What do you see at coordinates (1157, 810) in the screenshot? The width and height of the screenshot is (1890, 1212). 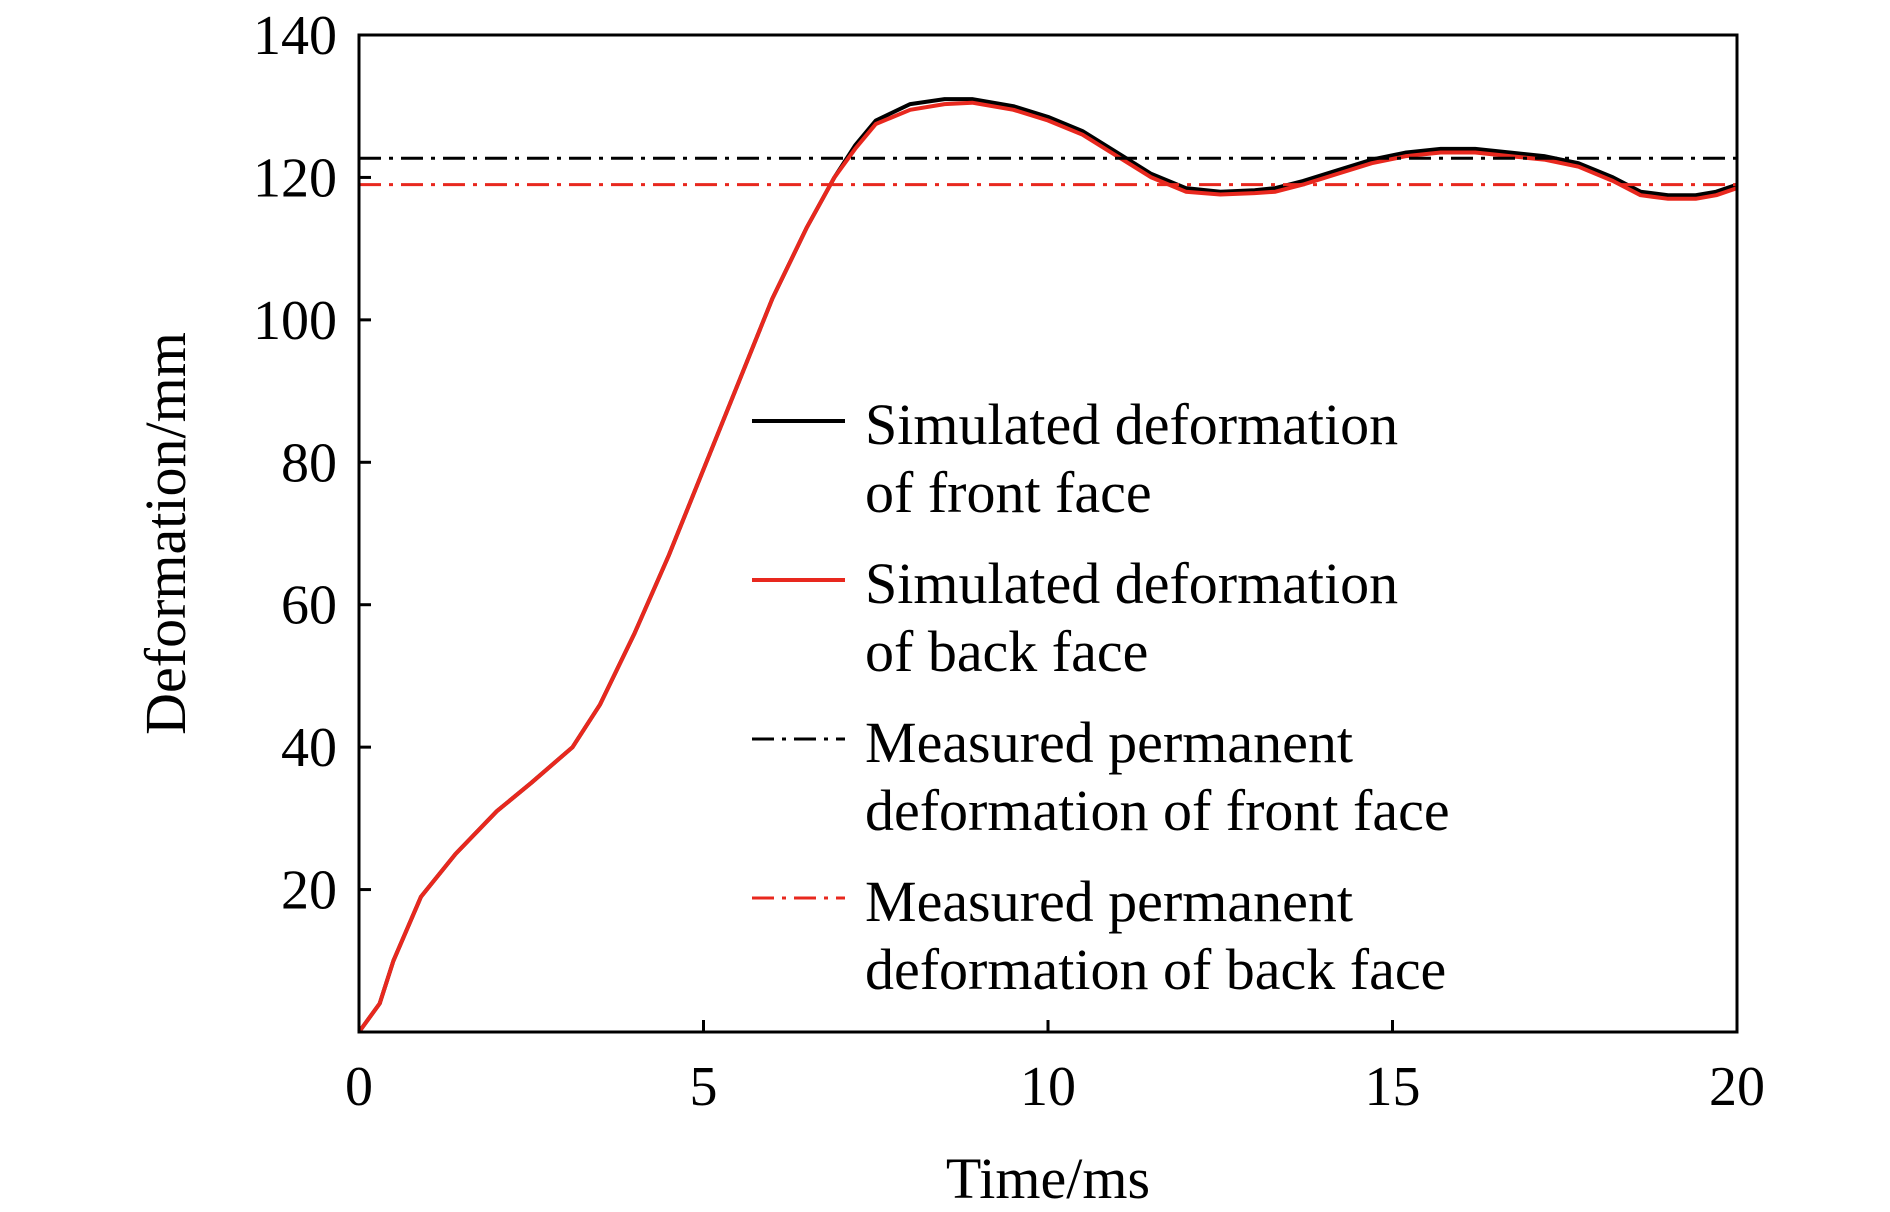 I see `legend-label-3-line2: deformation of front face` at bounding box center [1157, 810].